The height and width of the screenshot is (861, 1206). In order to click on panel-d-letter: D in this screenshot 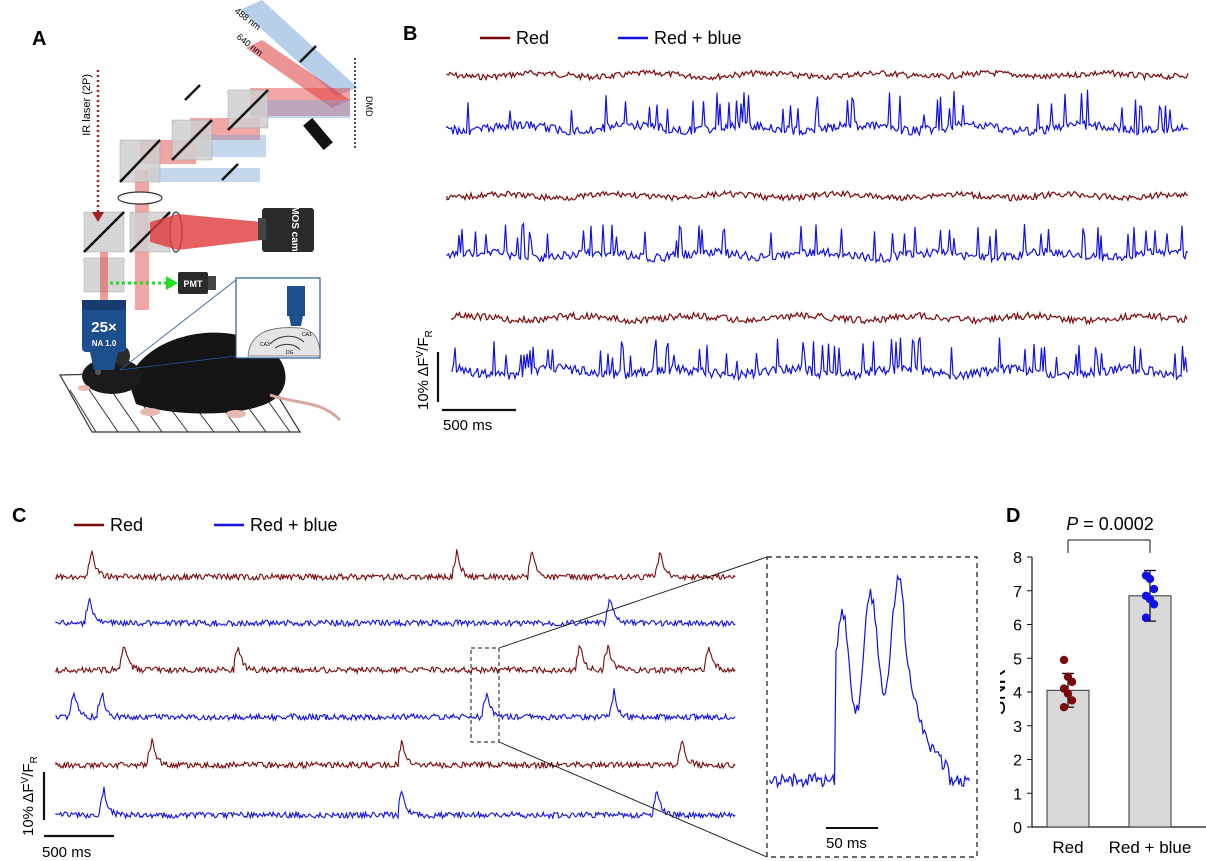, I will do `click(1013, 516)`.